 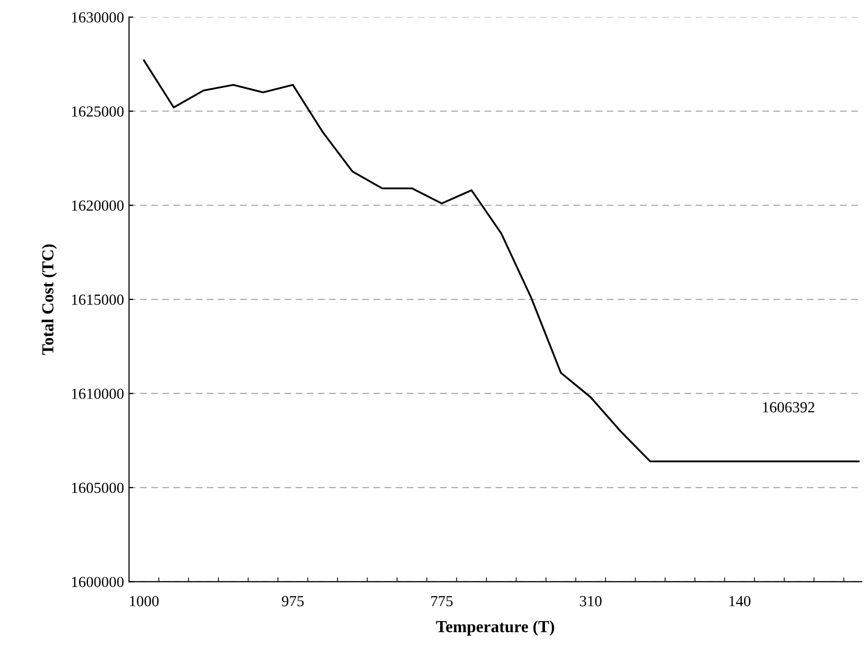 I want to click on x-tick-label: 975, so click(x=293, y=601).